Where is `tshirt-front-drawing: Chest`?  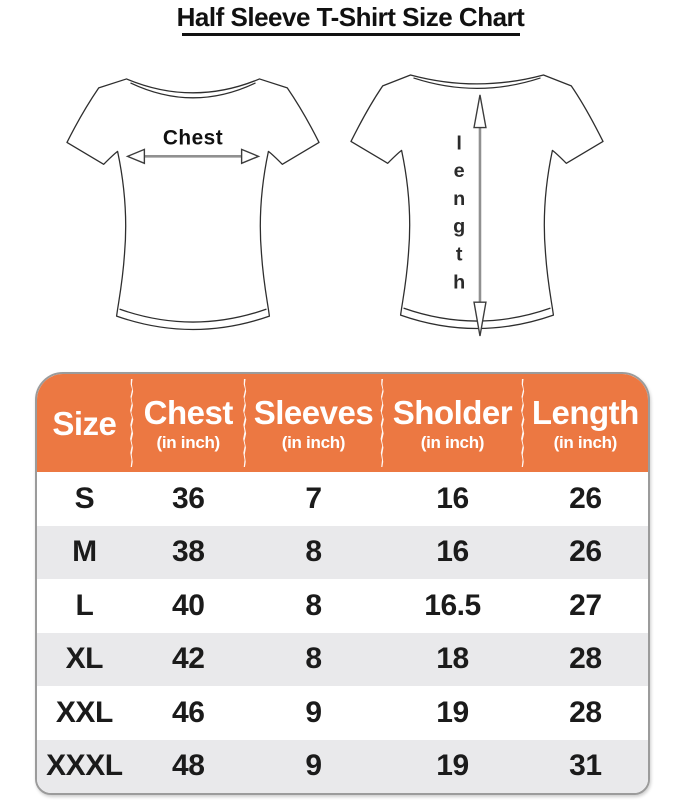 tshirt-front-drawing: Chest is located at coordinates (193, 204).